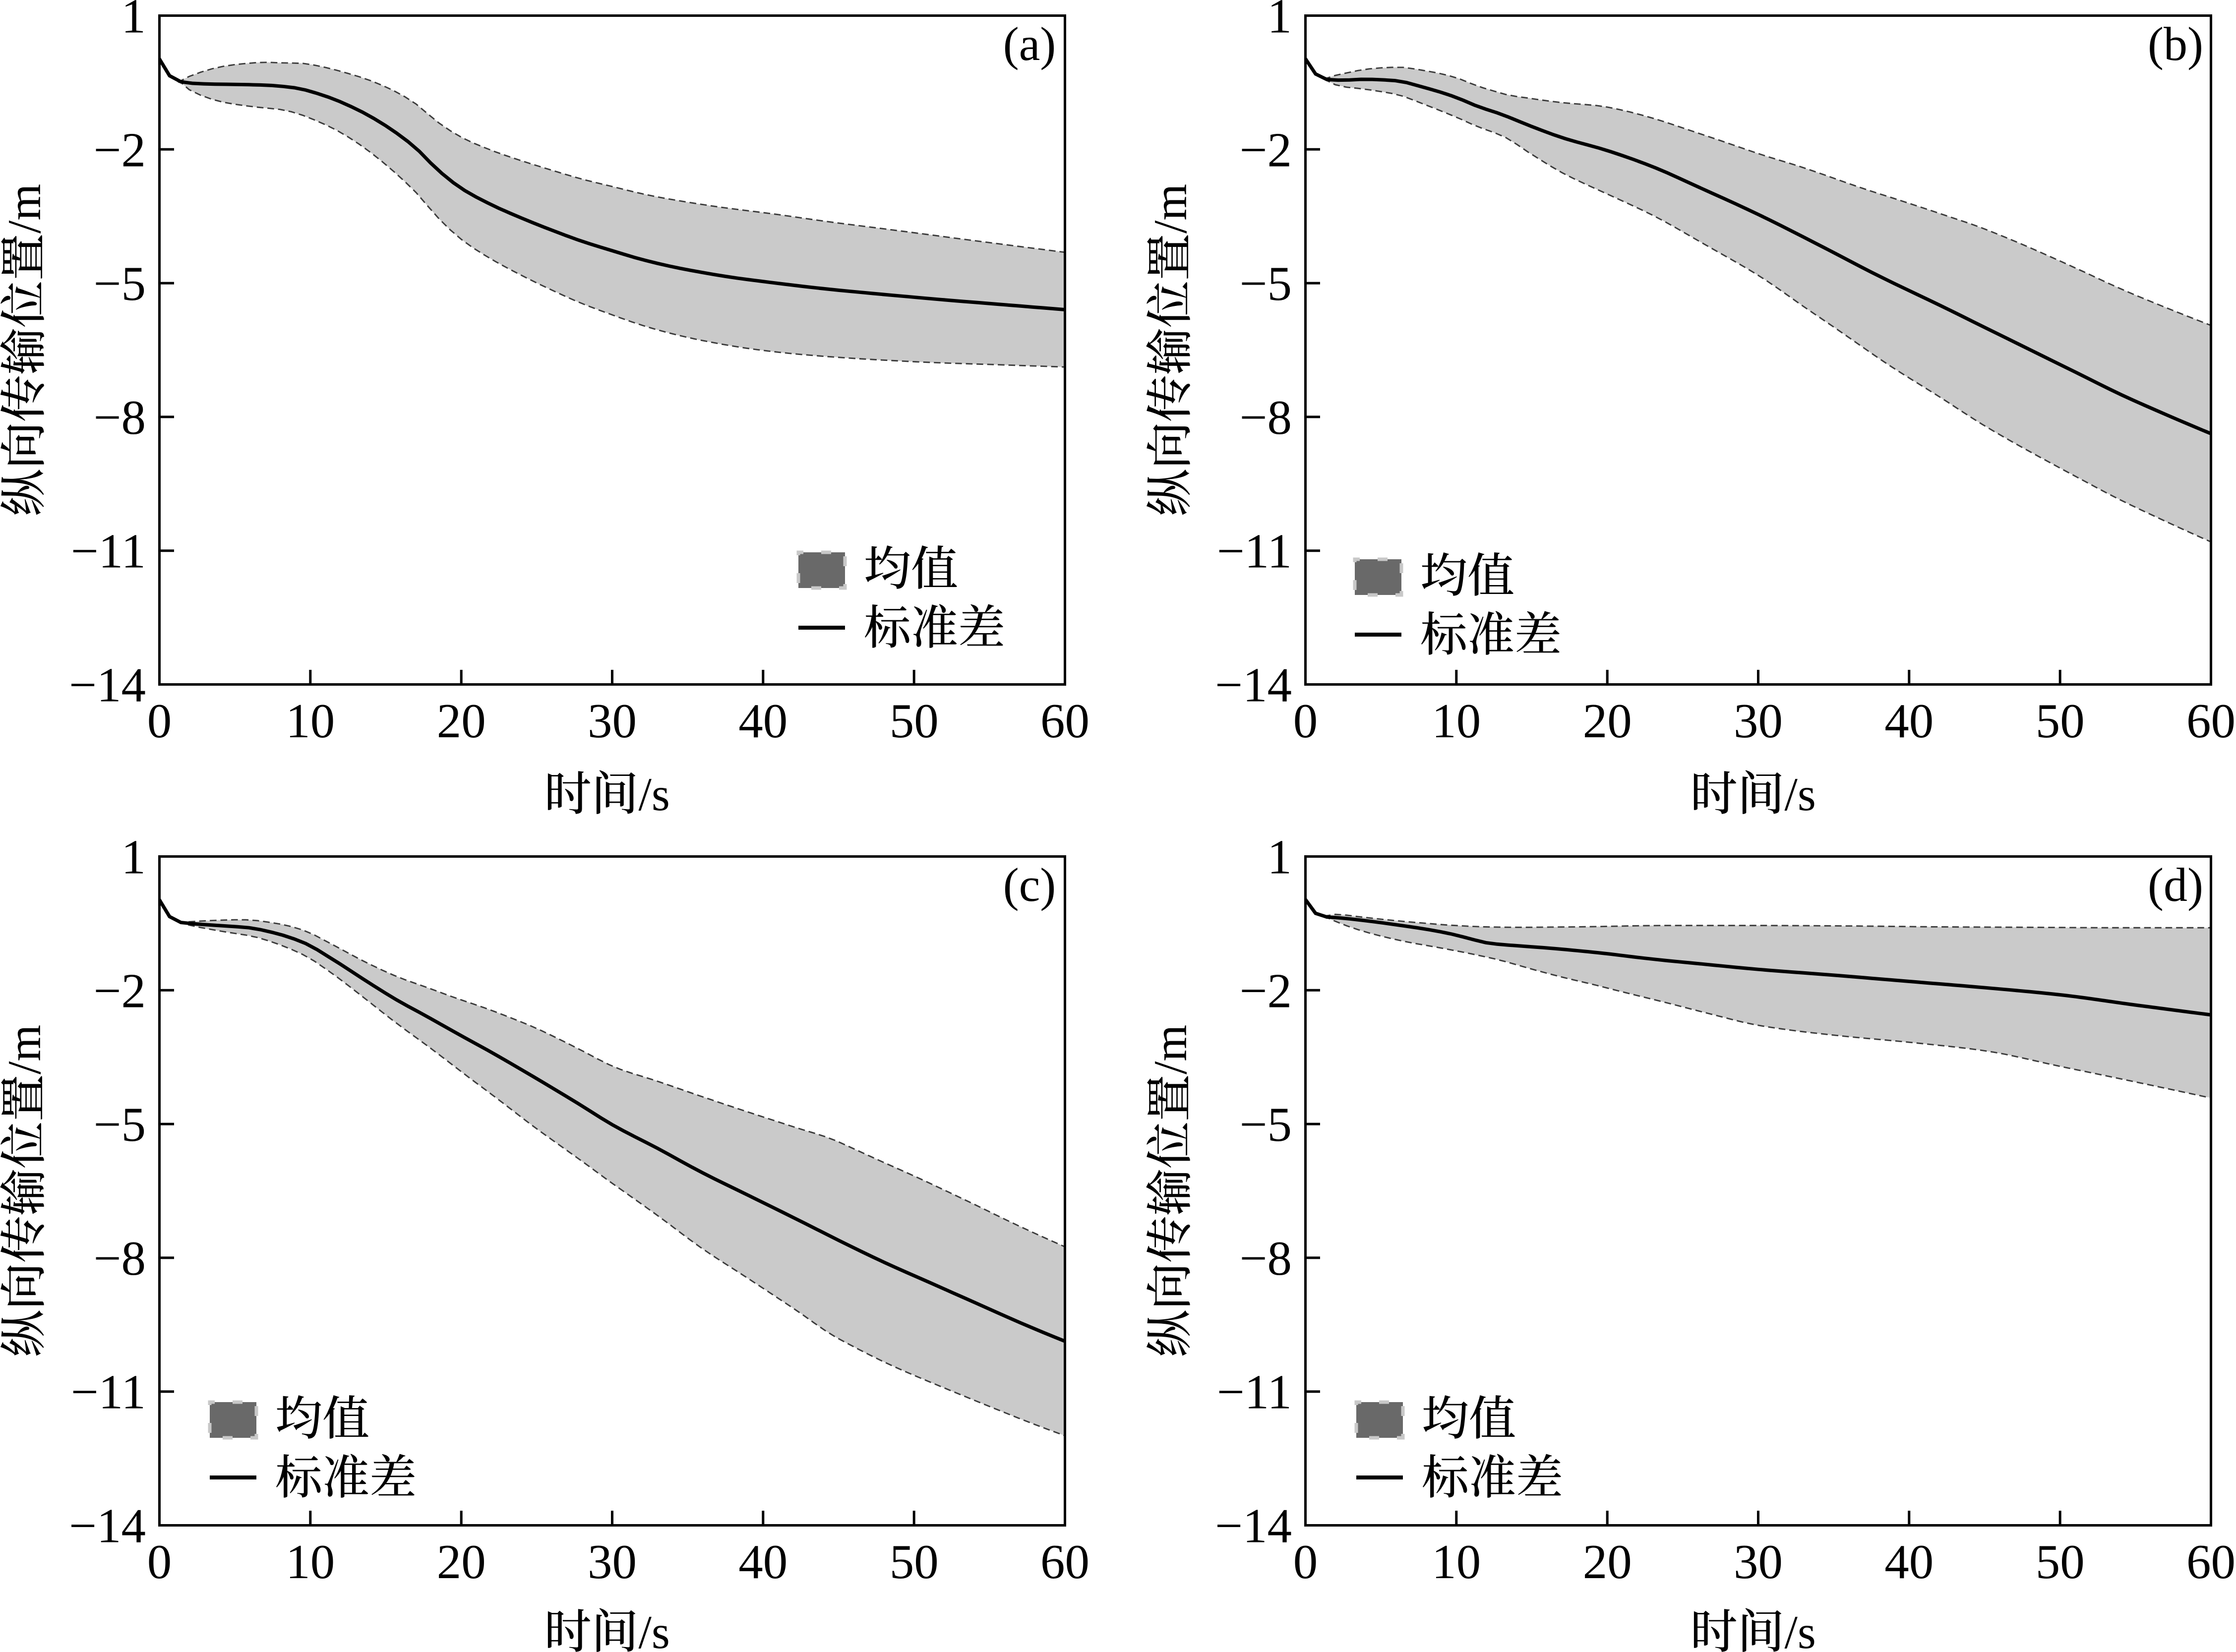 This screenshot has width=2236, height=1652. I want to click on svg-text: (c), so click(1029, 884).